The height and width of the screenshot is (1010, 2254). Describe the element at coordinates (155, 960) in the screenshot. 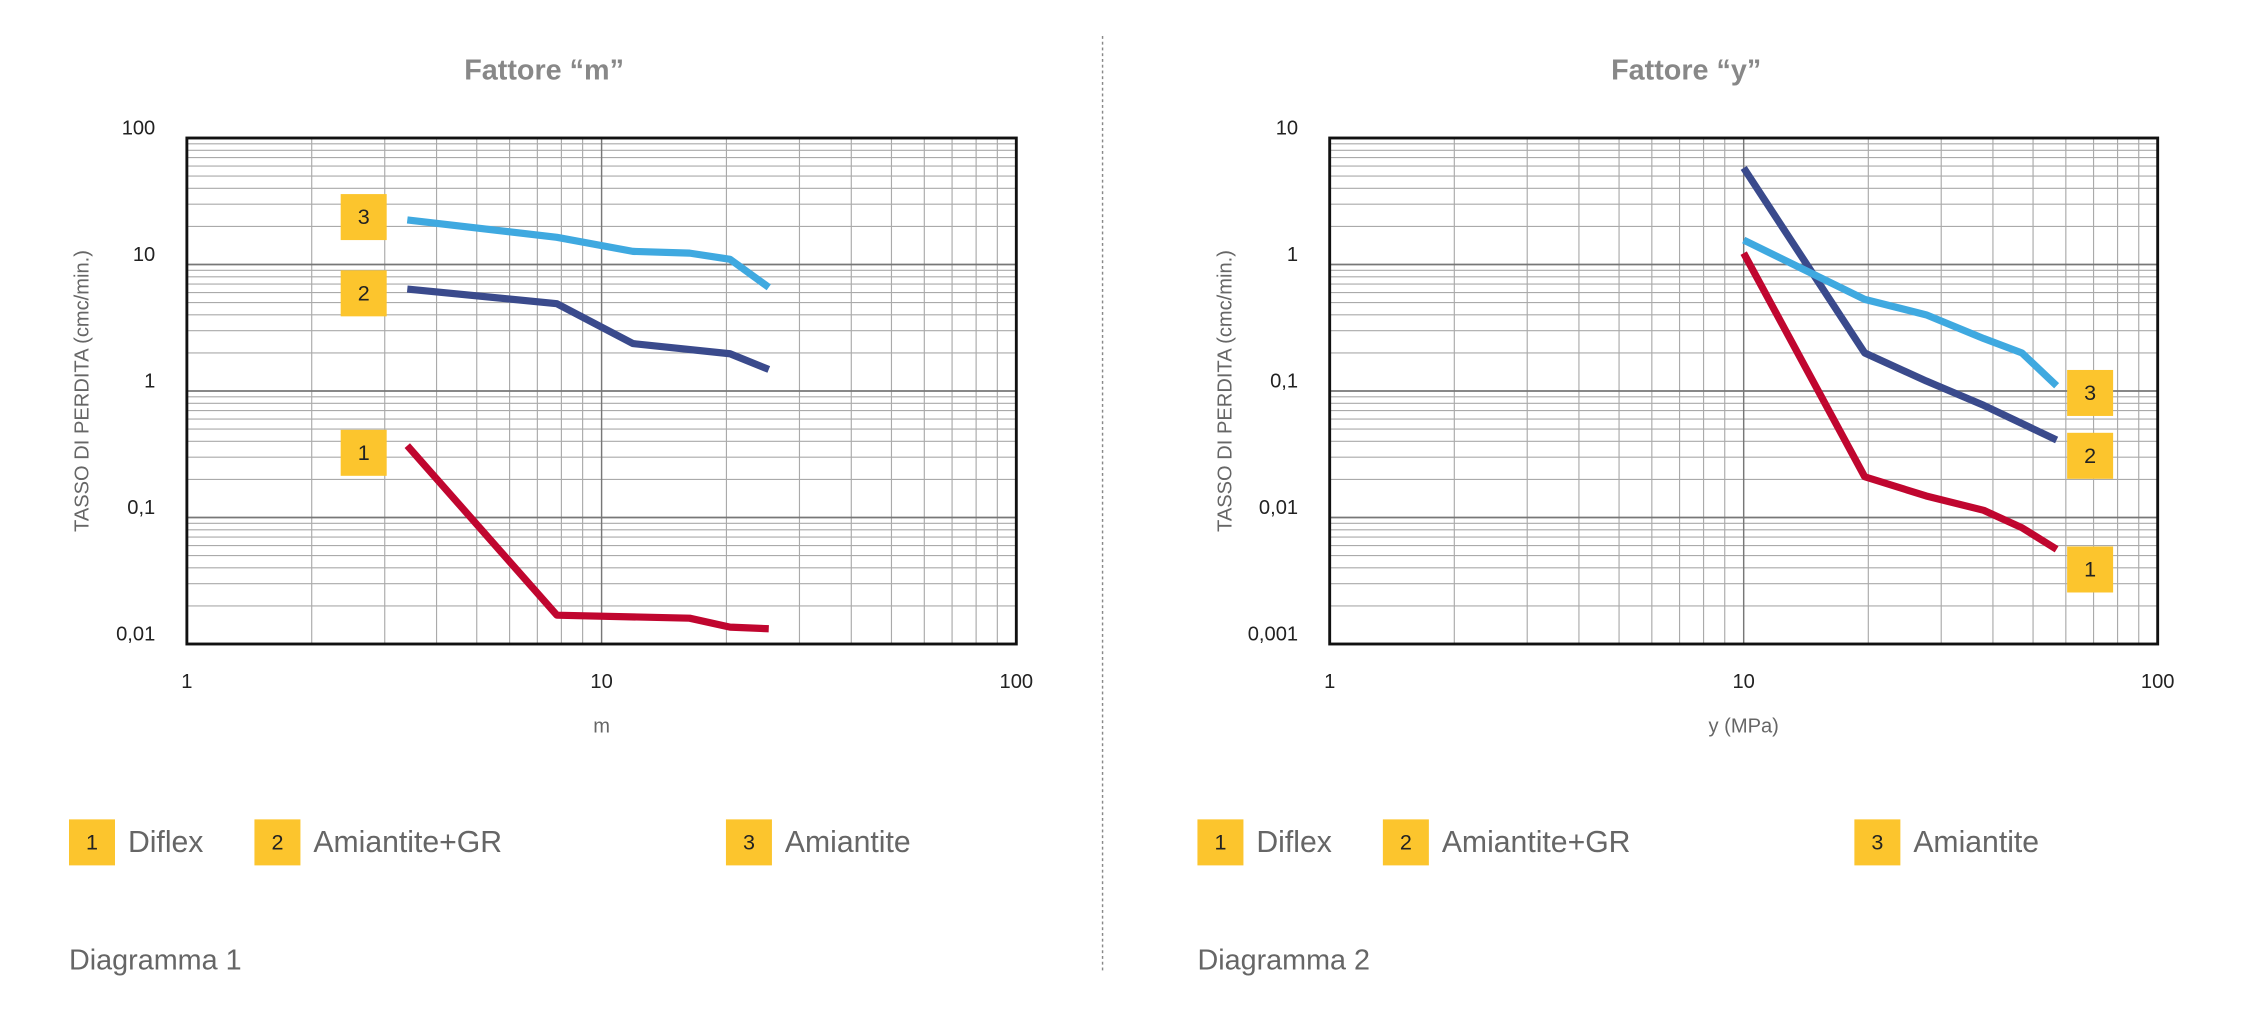

I see `caption: Diagramma 1` at that location.